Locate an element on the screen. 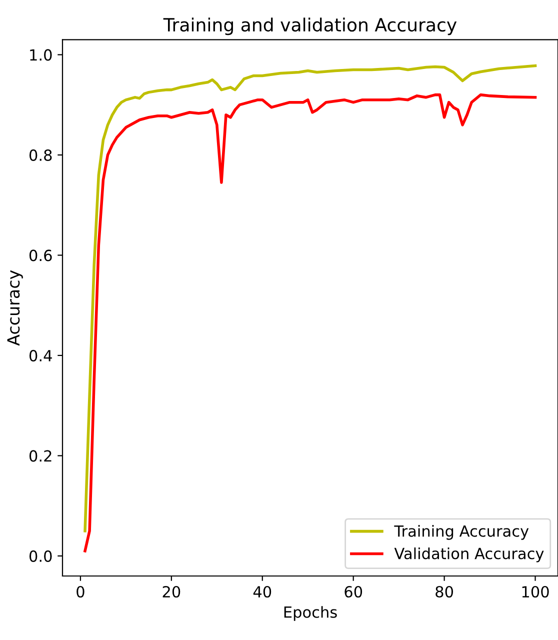  x-tick-label: 100 is located at coordinates (535, 592).